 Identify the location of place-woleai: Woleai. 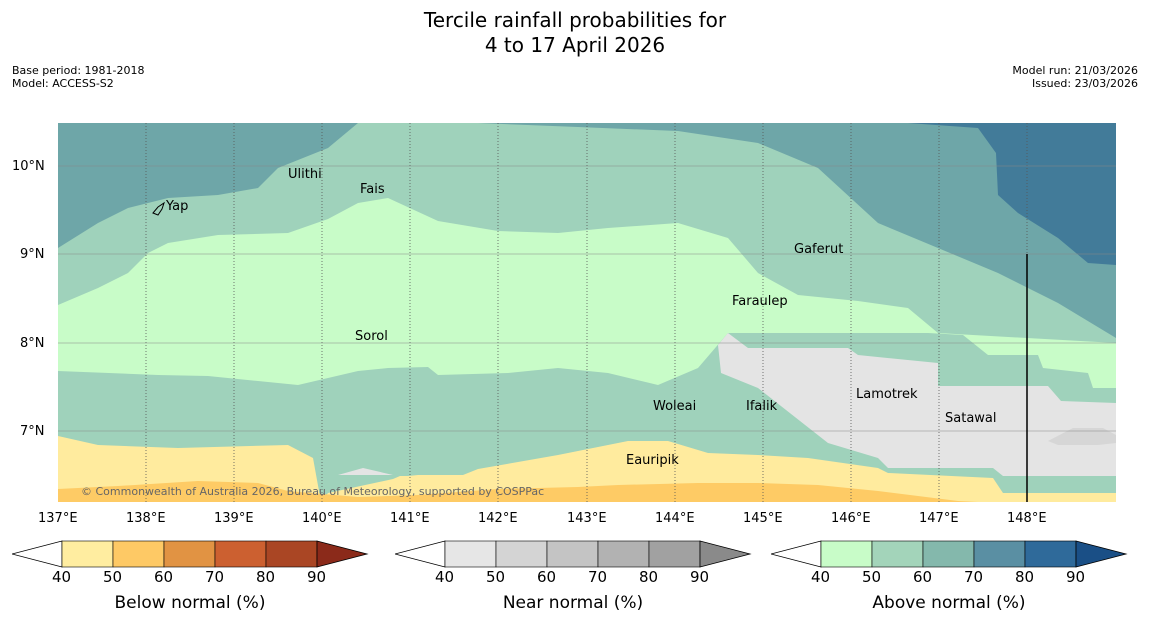
(675, 406).